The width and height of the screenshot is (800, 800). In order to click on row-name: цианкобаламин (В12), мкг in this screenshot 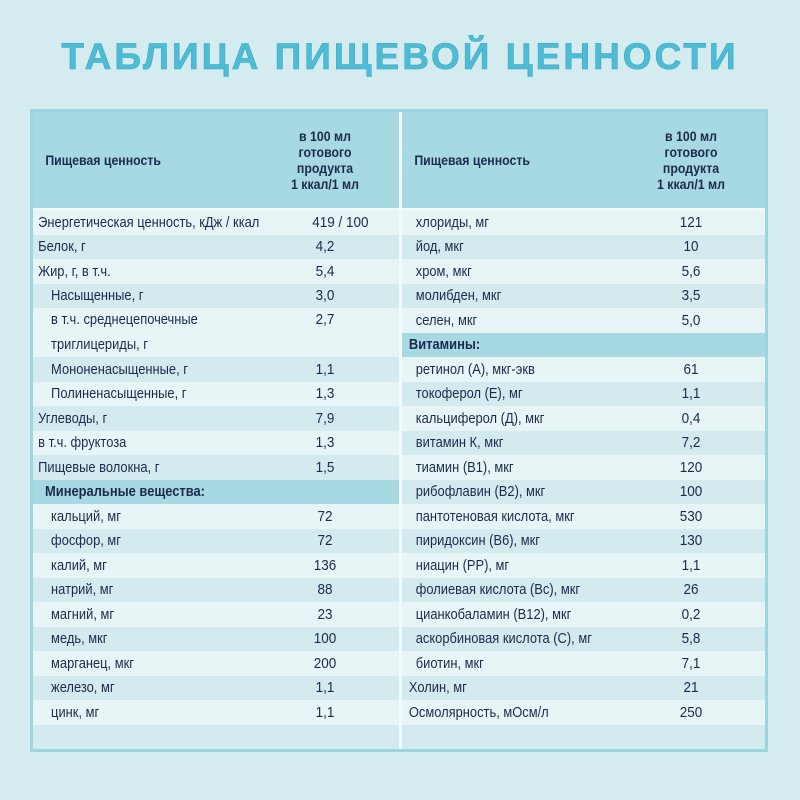, I will do `click(493, 614)`.